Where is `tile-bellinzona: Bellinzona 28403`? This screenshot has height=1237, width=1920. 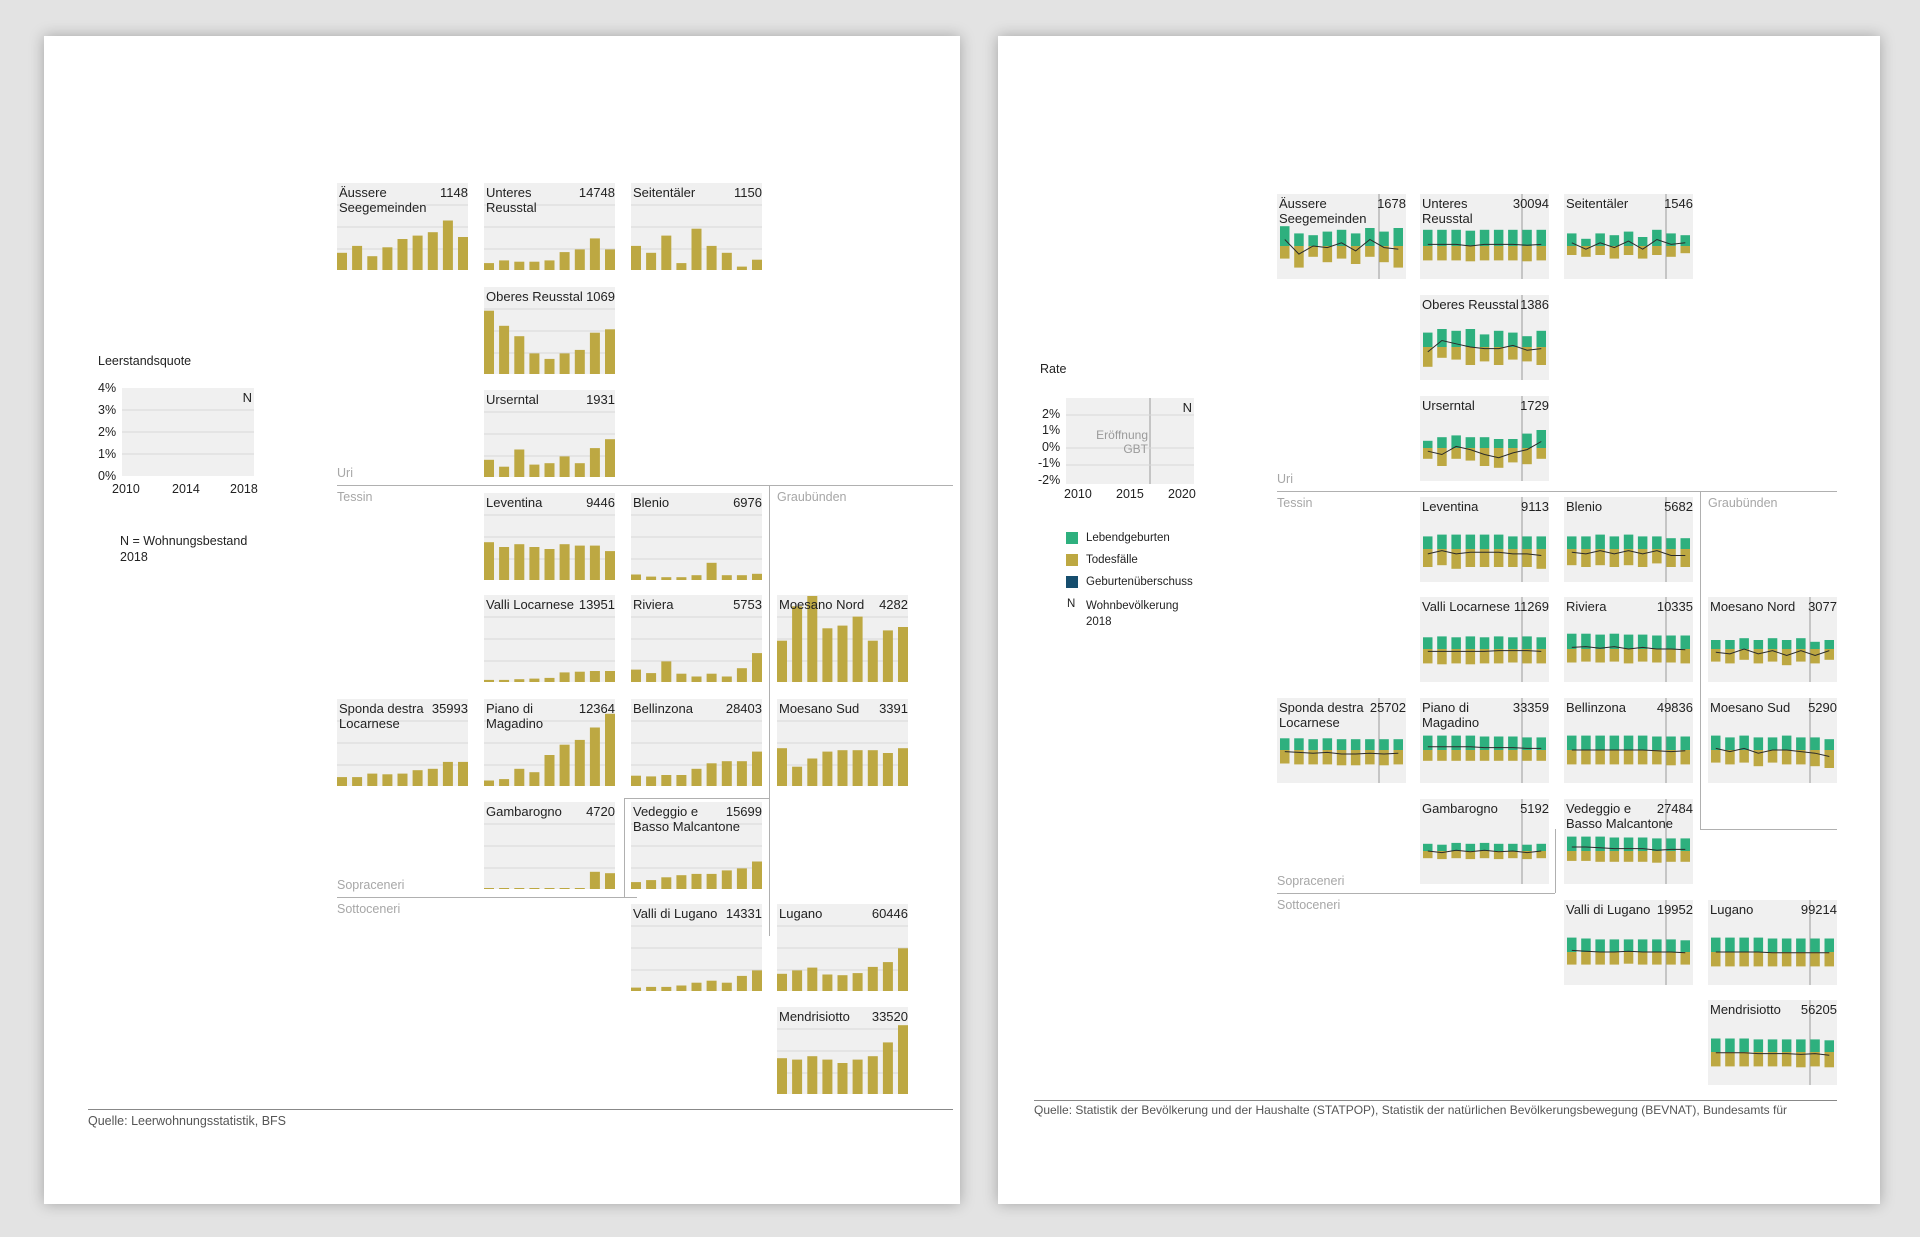 tile-bellinzona: Bellinzona 28403 is located at coordinates (696, 742).